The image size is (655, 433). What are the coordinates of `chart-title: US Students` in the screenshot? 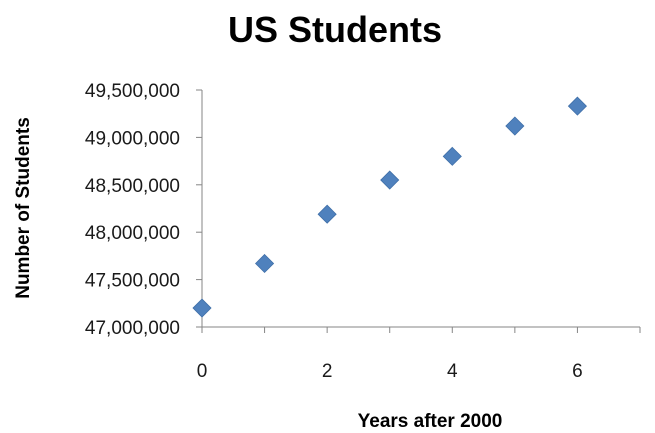 It's located at (335, 29).